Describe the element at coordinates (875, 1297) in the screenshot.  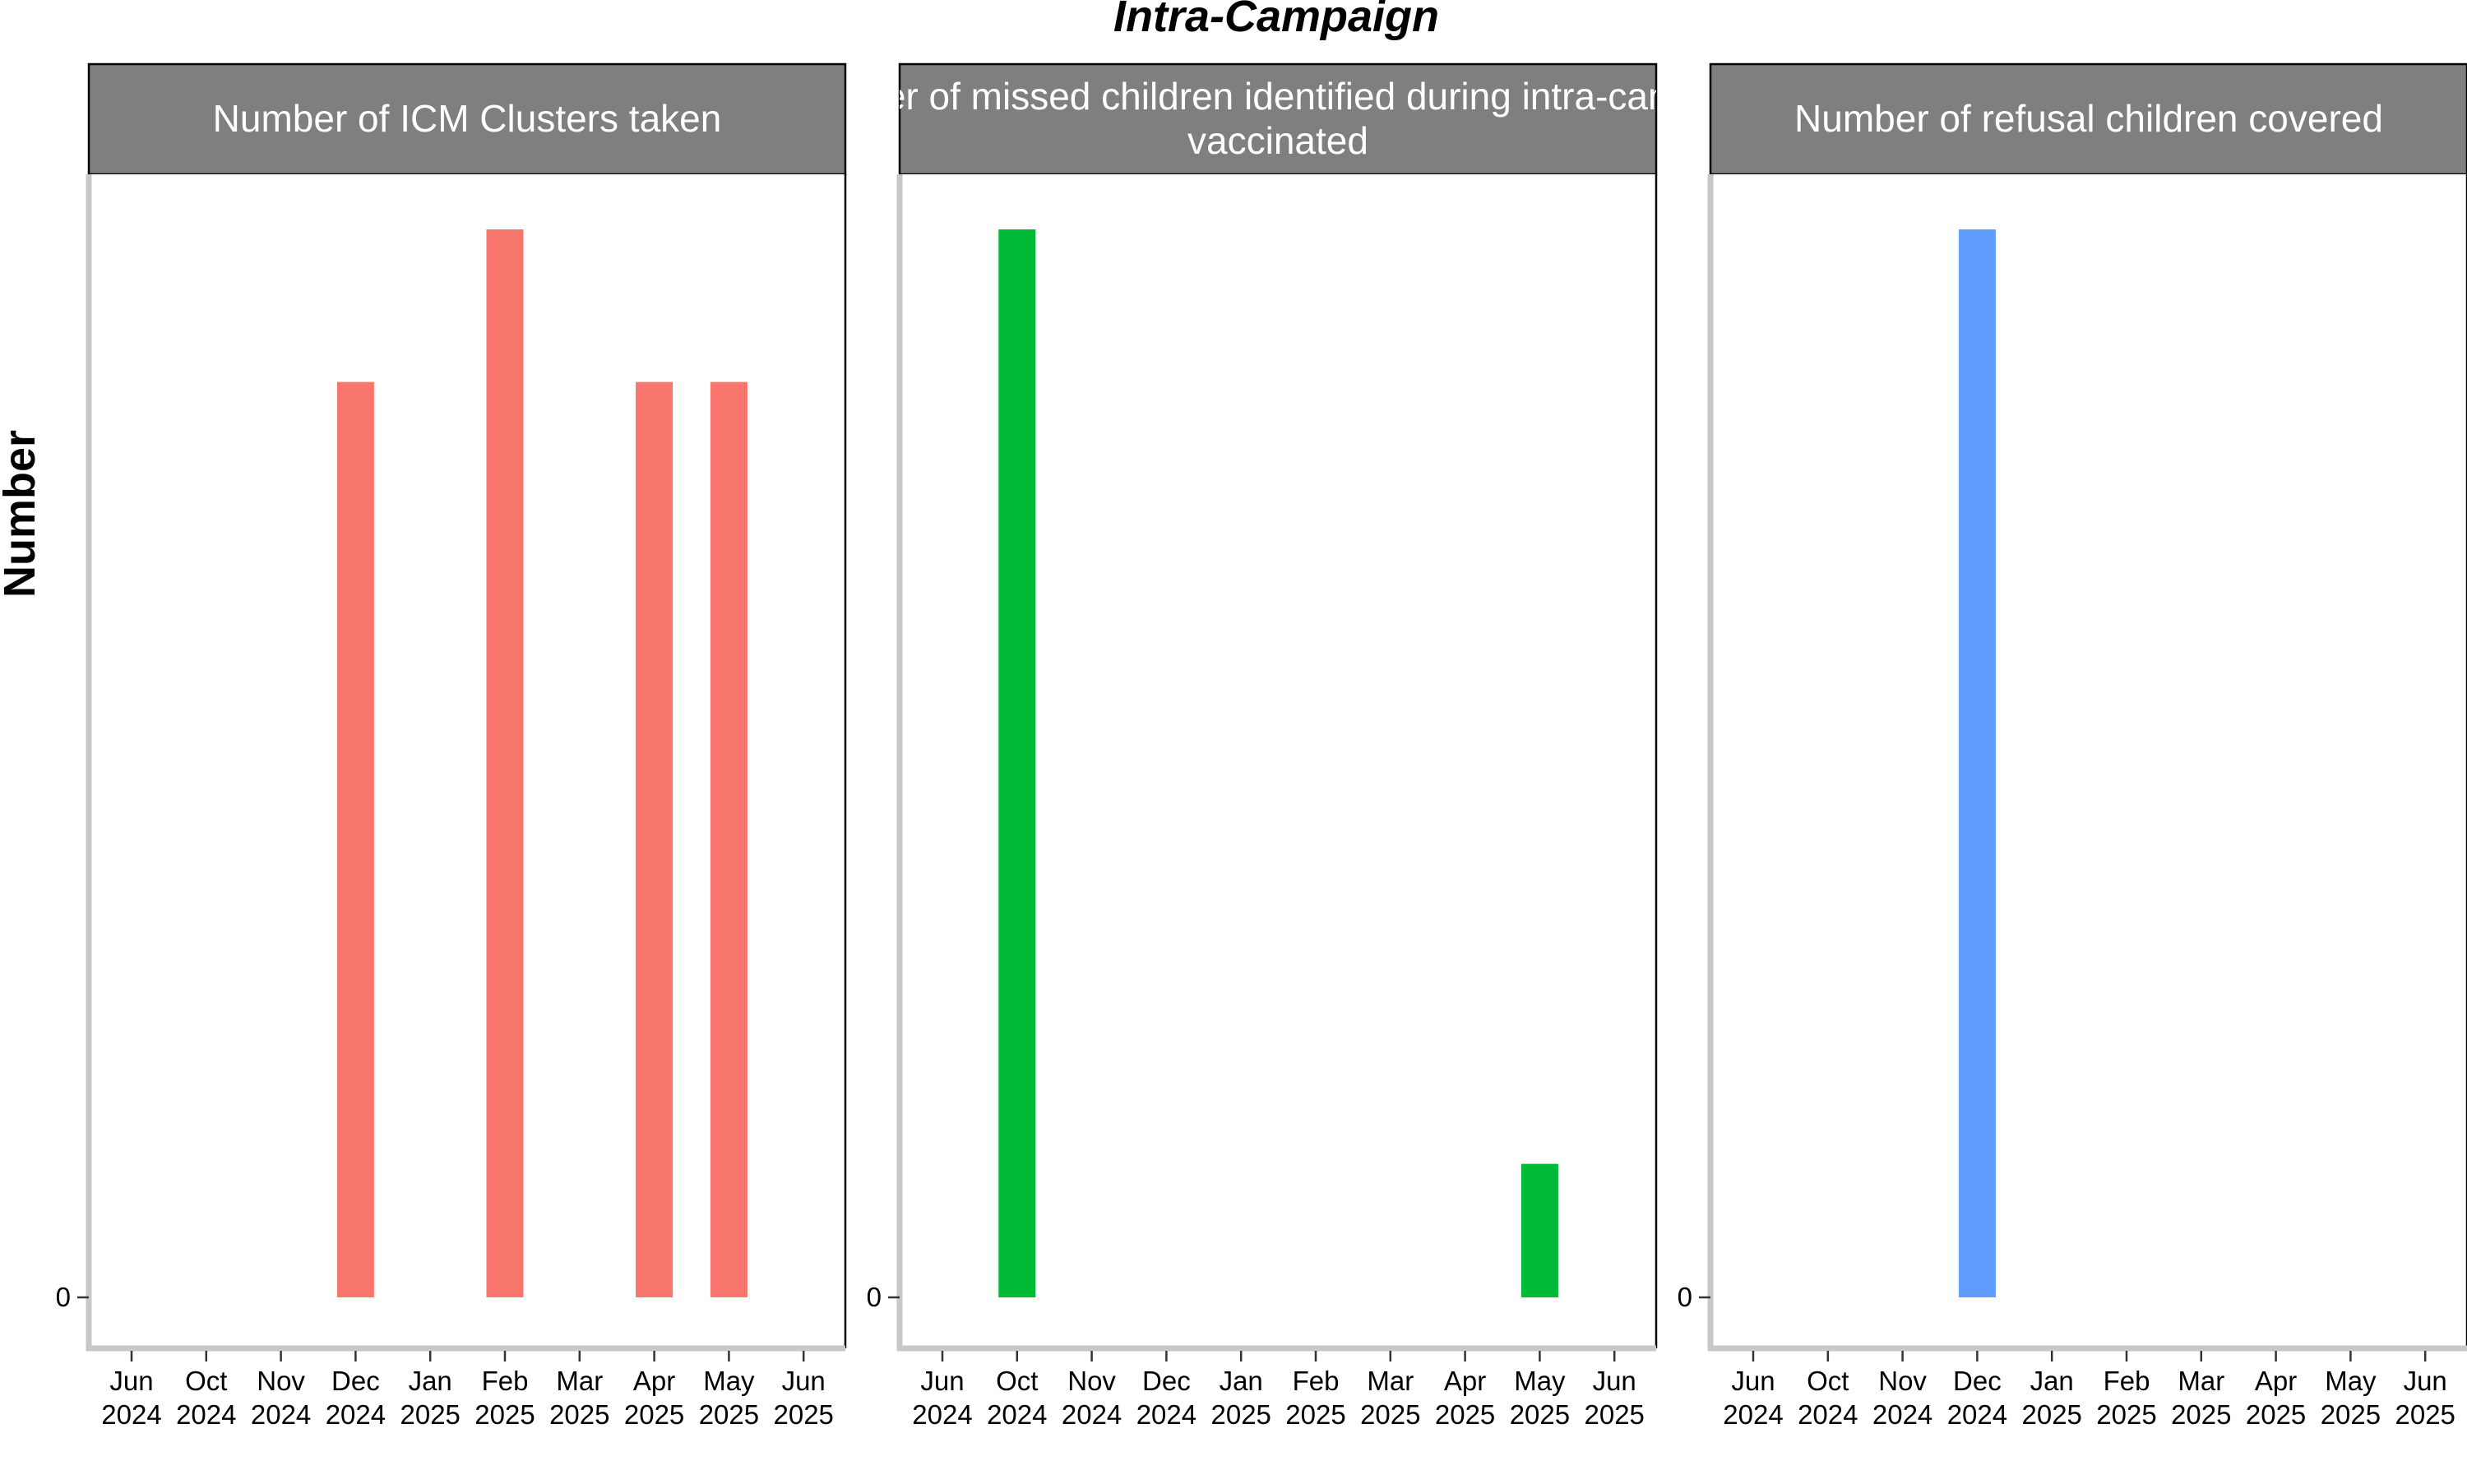
I see `panel-2-y-tick-label: 0` at that location.